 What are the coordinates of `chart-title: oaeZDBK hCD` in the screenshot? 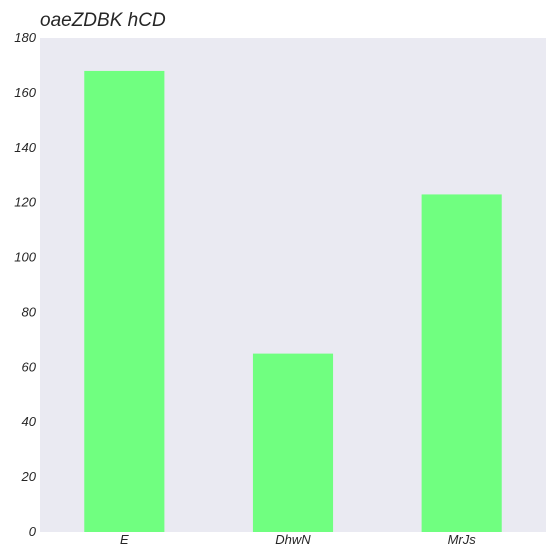 It's located at (103, 20).